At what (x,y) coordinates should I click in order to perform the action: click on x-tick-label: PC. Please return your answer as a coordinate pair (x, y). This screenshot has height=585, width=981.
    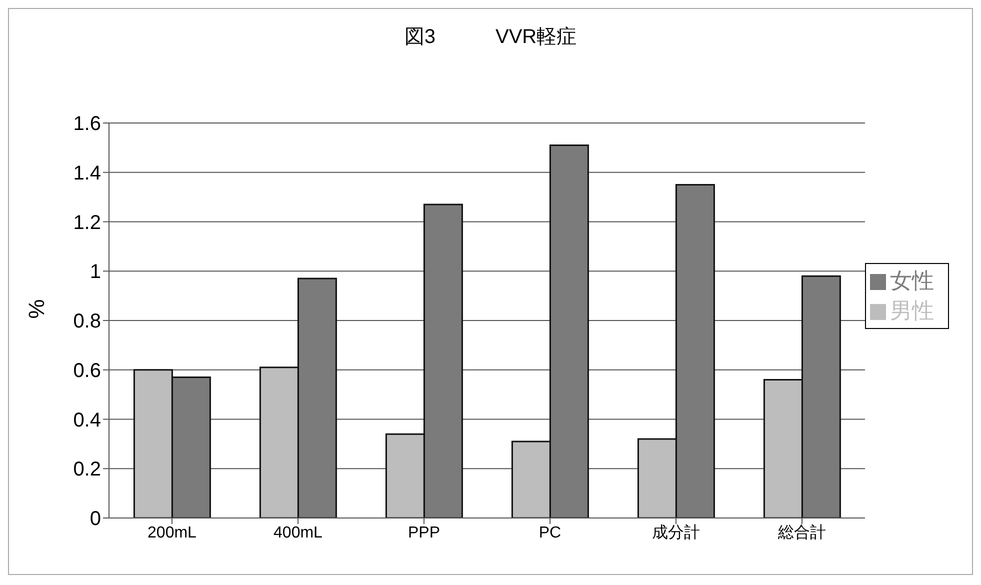
    Looking at the image, I should click on (550, 533).